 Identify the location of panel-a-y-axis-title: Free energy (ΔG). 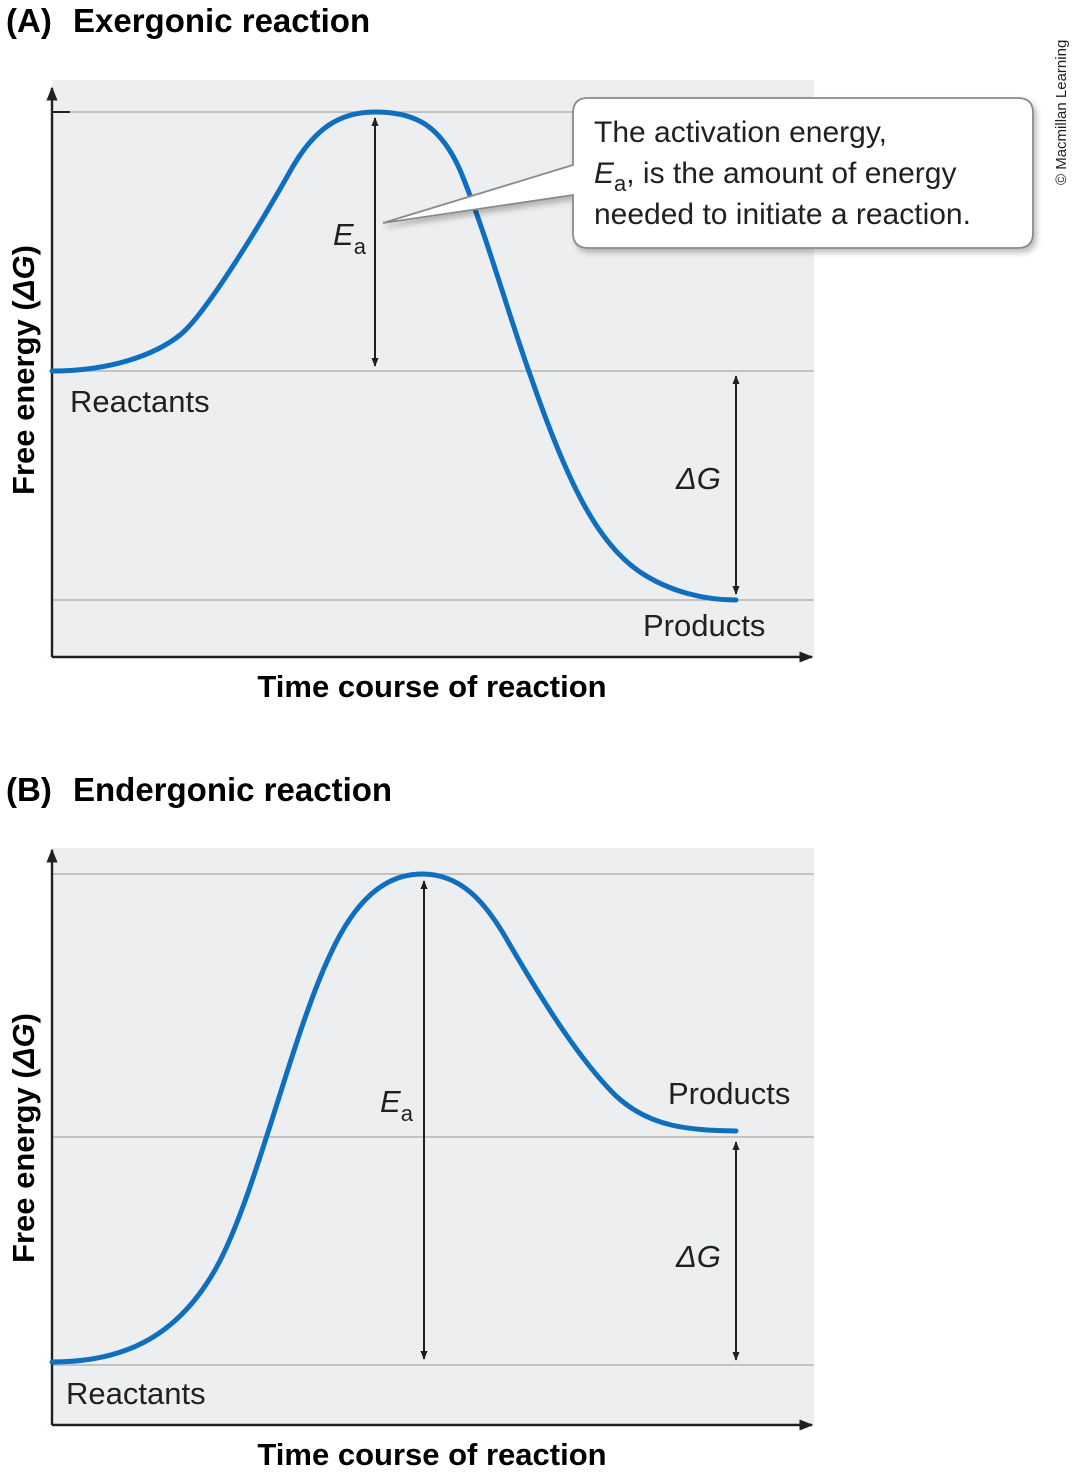
(23, 370).